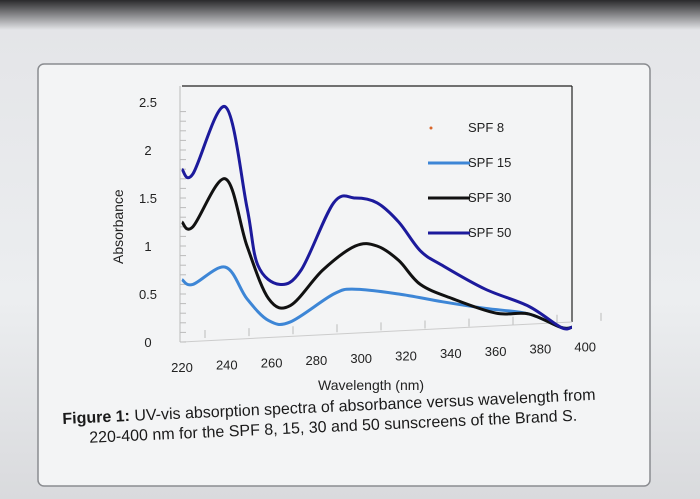 This screenshot has width=700, height=499. I want to click on x-tick-label: 340, so click(451, 353).